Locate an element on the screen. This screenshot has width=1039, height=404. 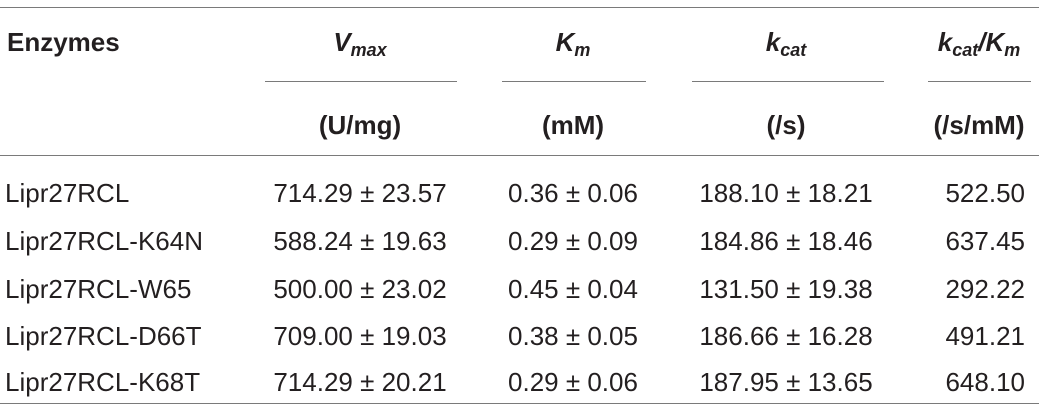
cell-km: 0.29 ± 0.06 is located at coordinates (573, 382).